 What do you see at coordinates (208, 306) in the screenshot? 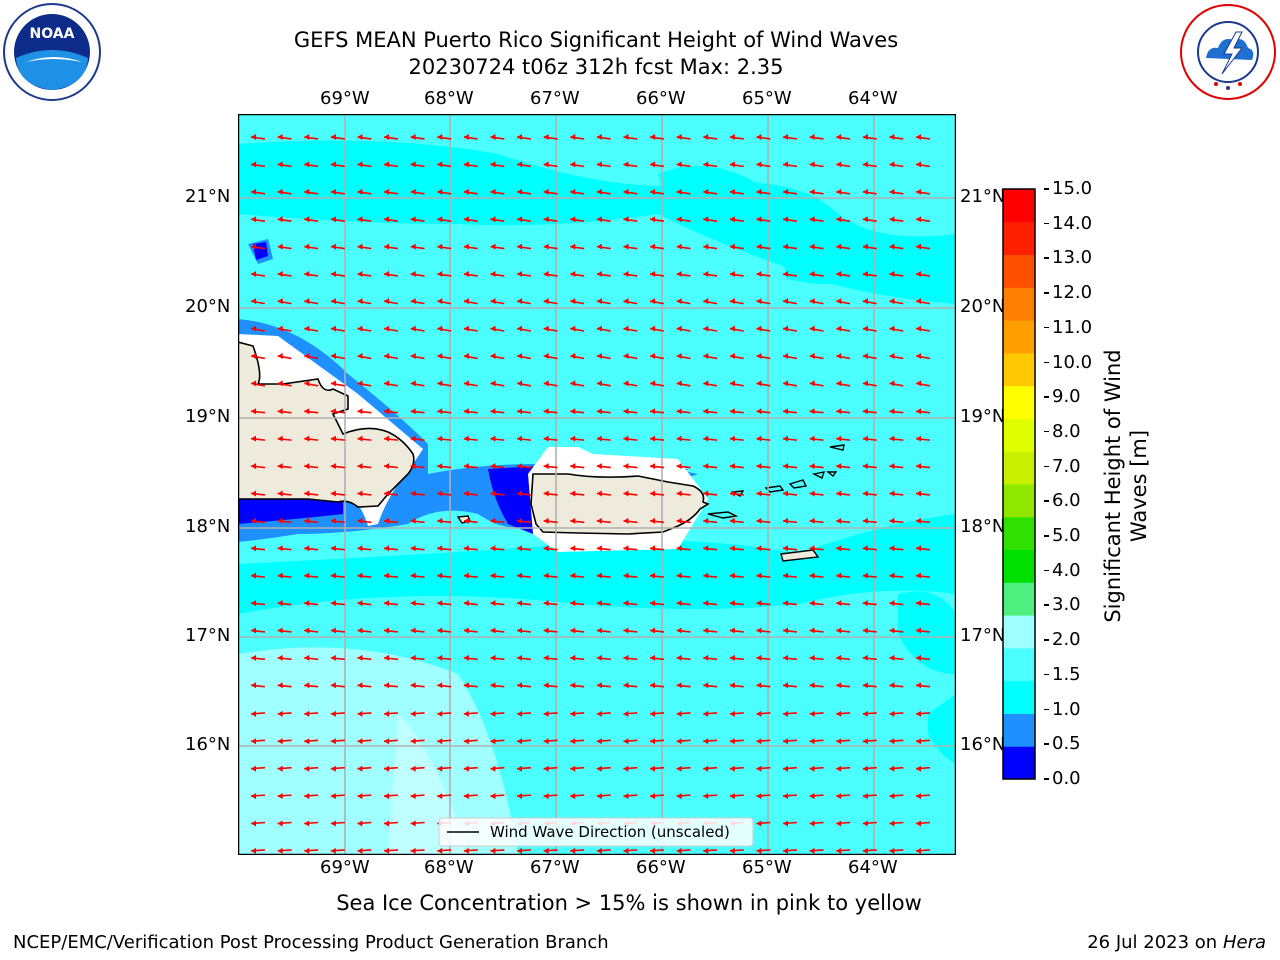
I see `lat-label: 20°N` at bounding box center [208, 306].